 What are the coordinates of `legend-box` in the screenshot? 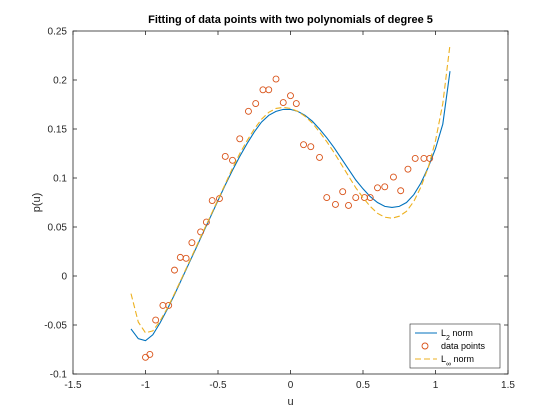 It's located at (455, 346).